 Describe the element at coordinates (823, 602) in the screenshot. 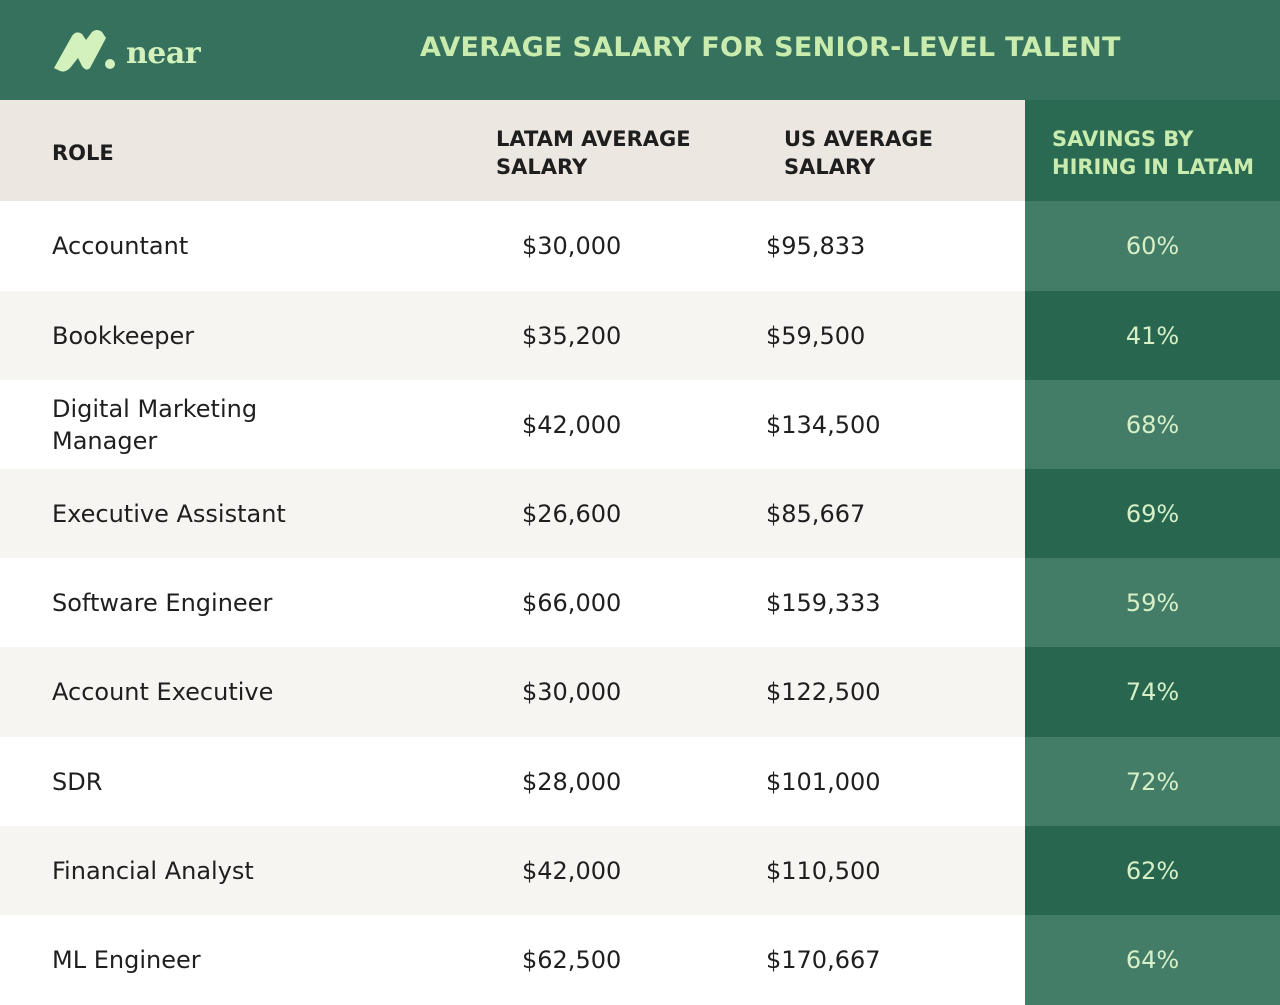

I see `us-salary-cell: $159,333` at that location.